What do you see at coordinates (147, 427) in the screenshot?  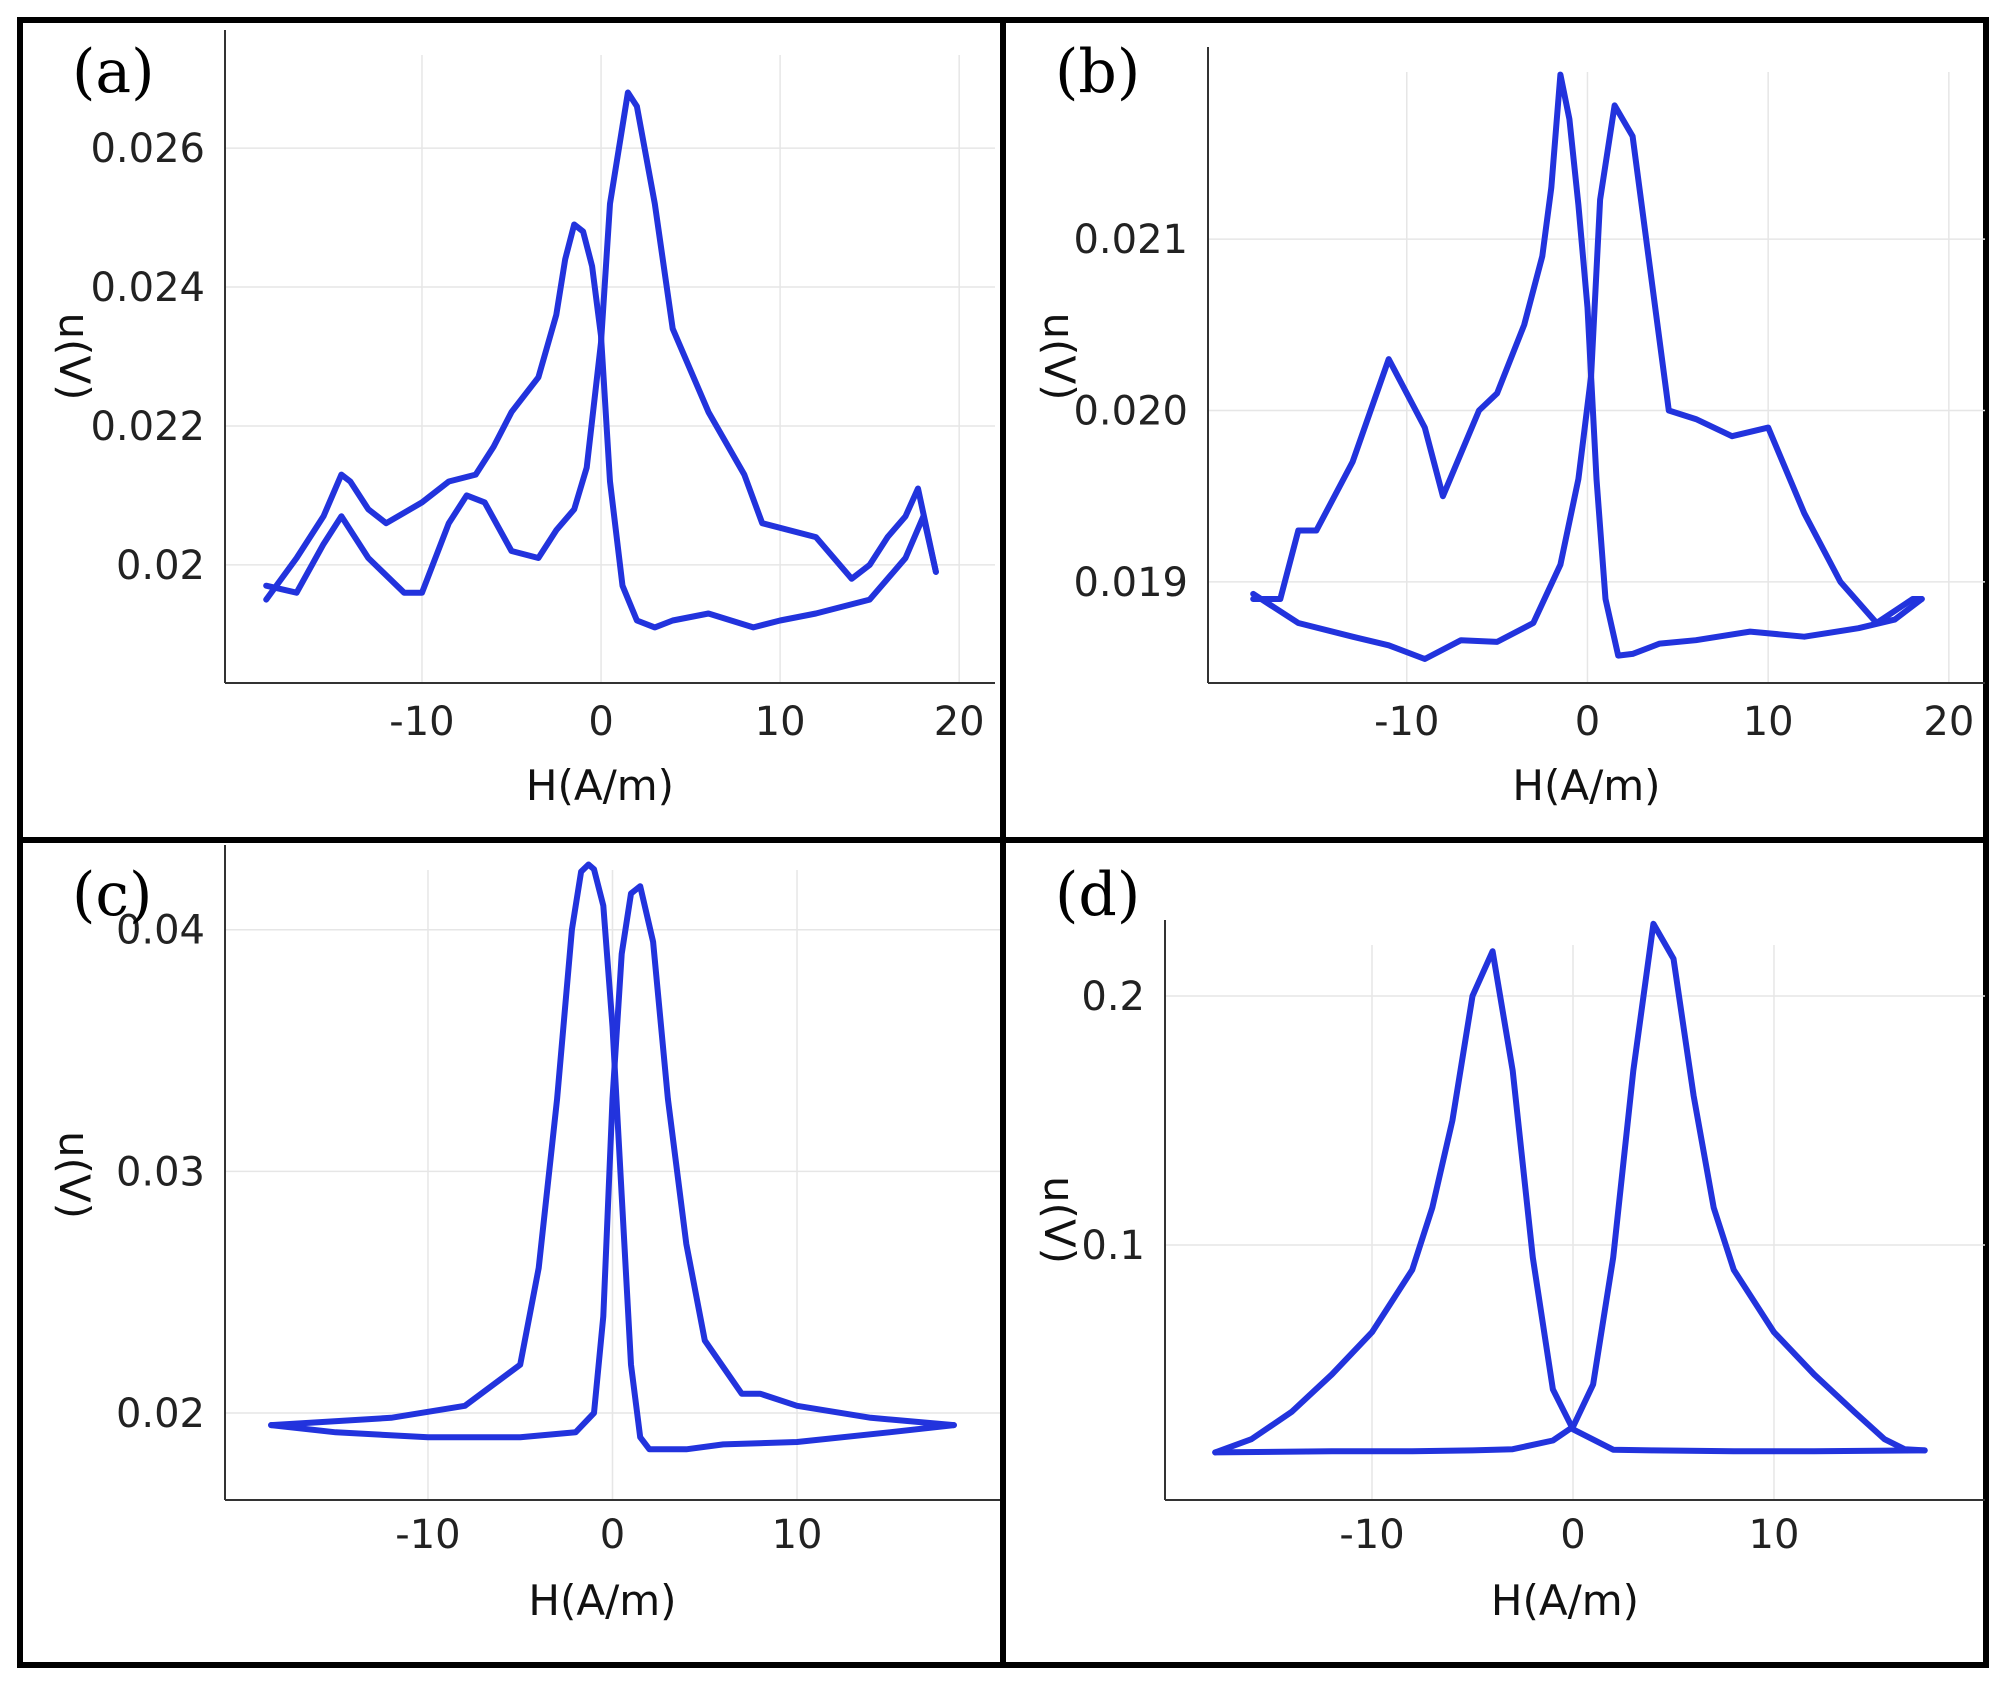 I see `y-tick-label: 0.022` at bounding box center [147, 427].